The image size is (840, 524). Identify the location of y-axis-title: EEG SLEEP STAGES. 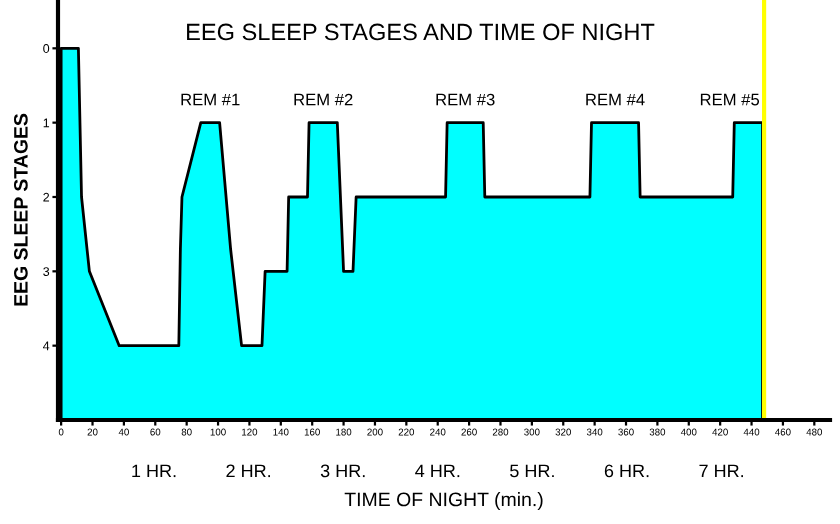
(20, 209).